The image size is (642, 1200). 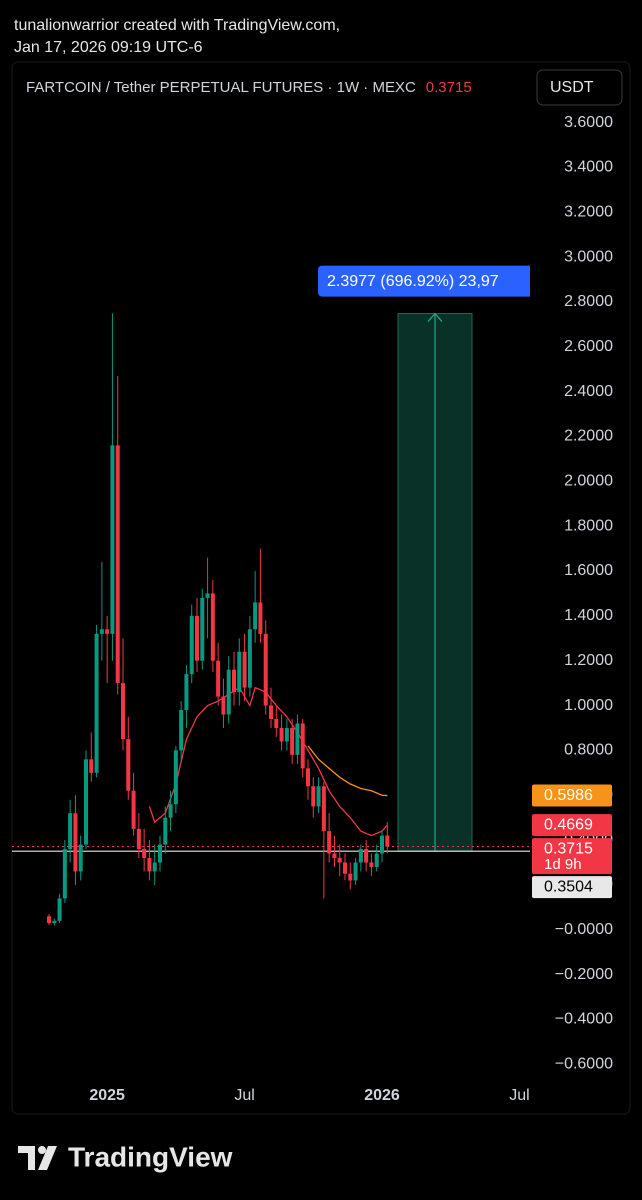 What do you see at coordinates (588, 167) in the screenshot?
I see `y-tick-label: 3.4000` at bounding box center [588, 167].